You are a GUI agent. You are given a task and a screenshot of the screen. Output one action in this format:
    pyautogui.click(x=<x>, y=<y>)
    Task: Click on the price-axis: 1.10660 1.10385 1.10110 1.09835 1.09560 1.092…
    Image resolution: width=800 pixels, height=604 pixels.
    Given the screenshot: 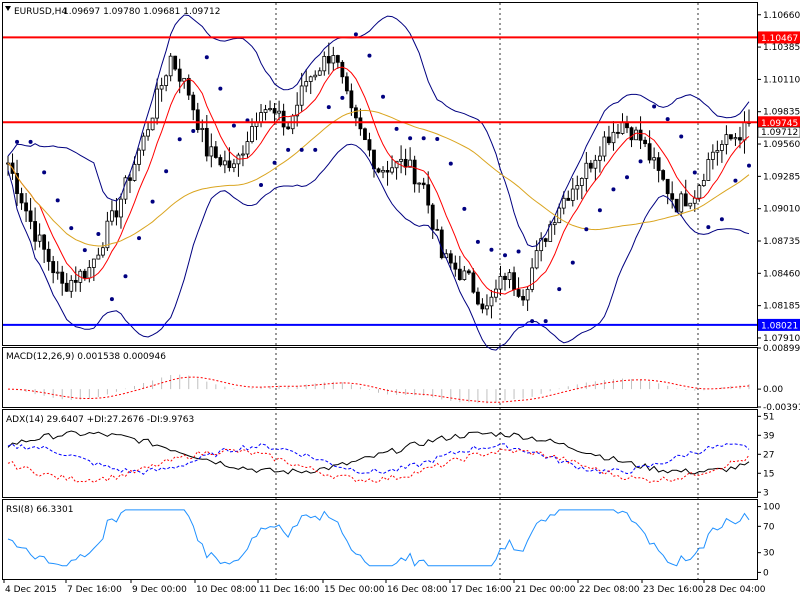 What is the action you would take?
    pyautogui.click(x=778, y=177)
    